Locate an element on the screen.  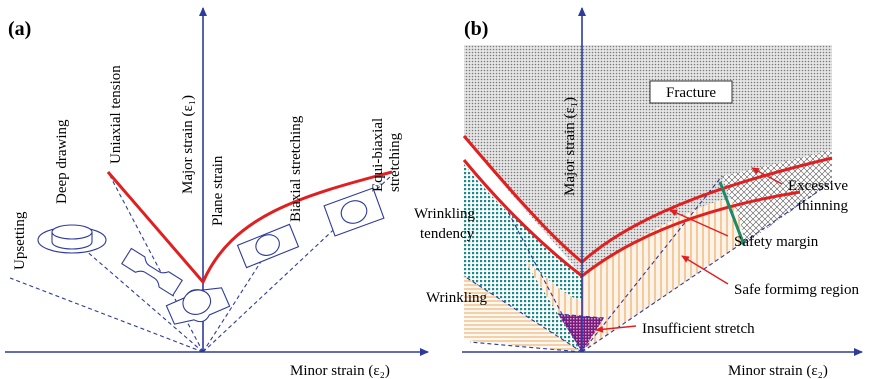
label-fracture: Fracture is located at coordinates (691, 93).